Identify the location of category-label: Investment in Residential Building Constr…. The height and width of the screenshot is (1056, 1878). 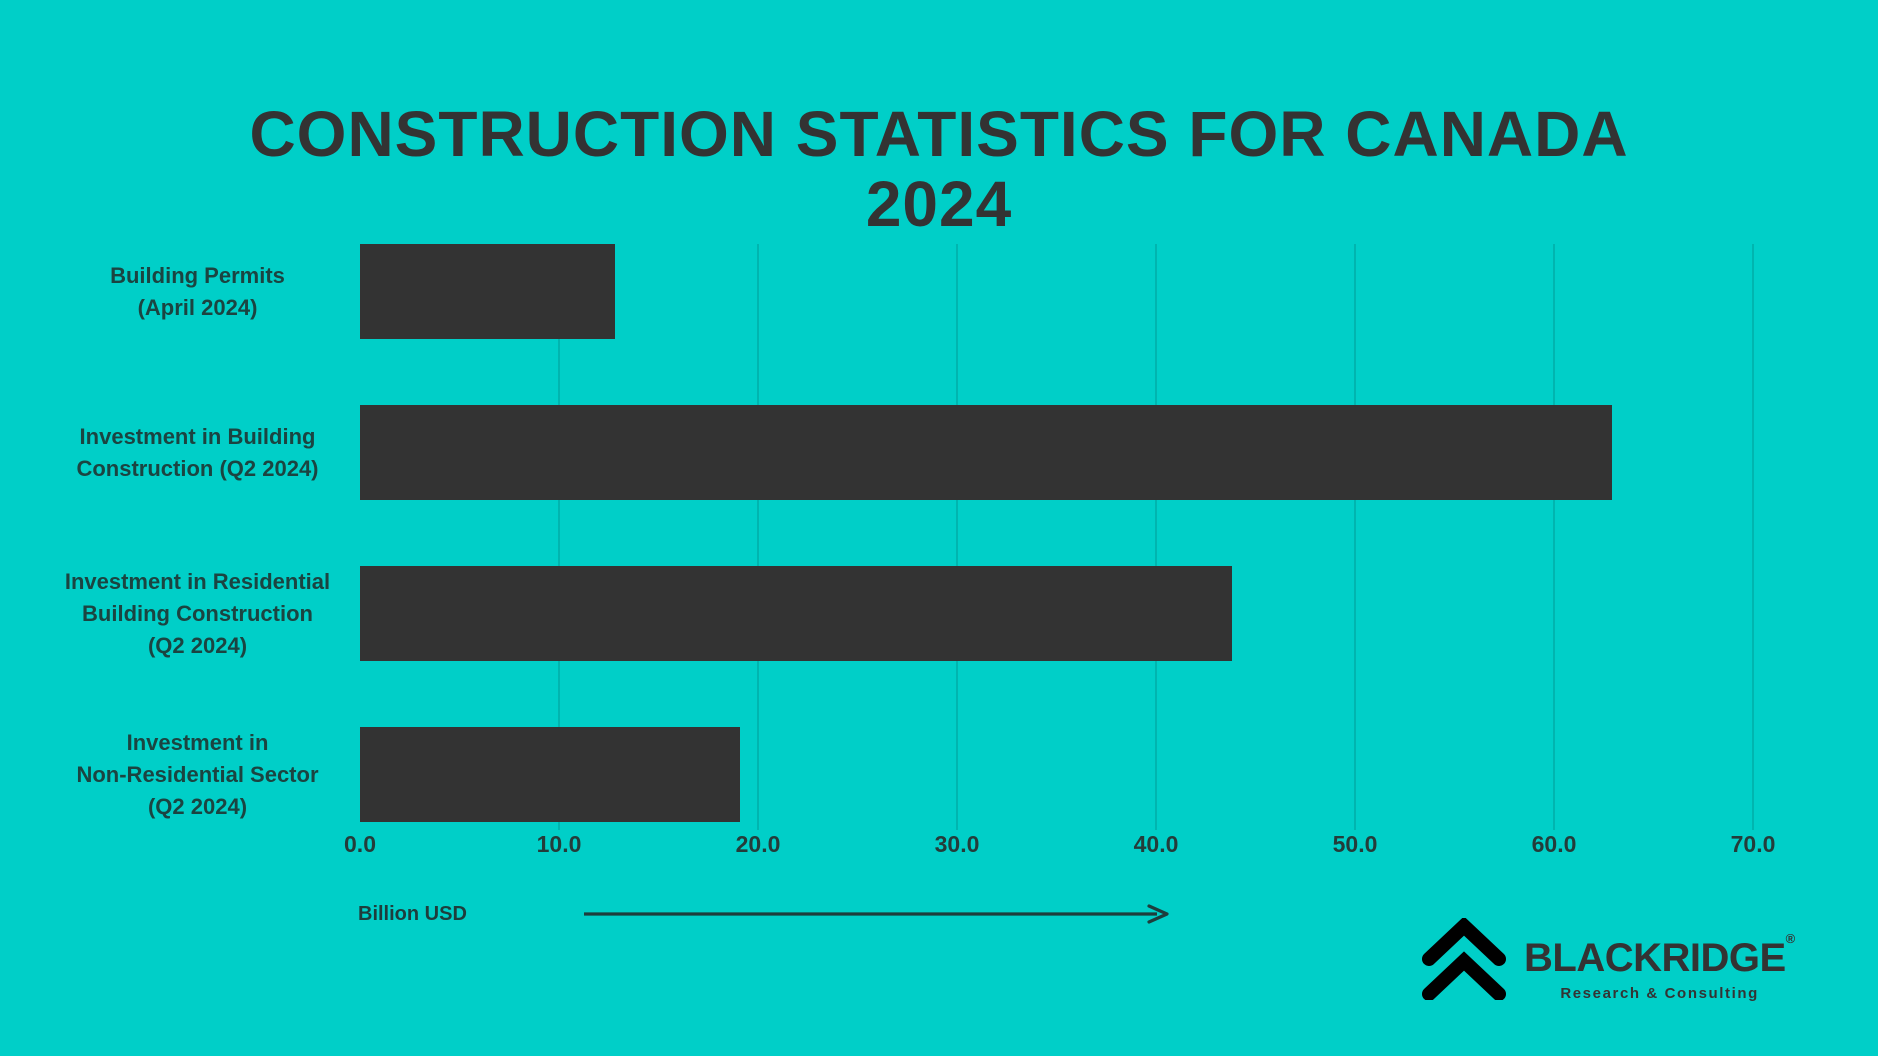
(197, 614).